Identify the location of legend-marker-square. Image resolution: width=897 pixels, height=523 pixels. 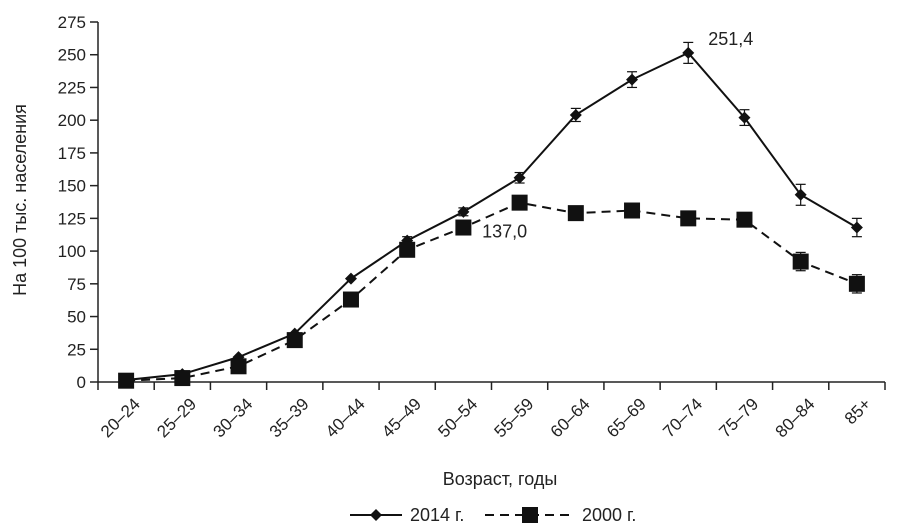
(530, 515).